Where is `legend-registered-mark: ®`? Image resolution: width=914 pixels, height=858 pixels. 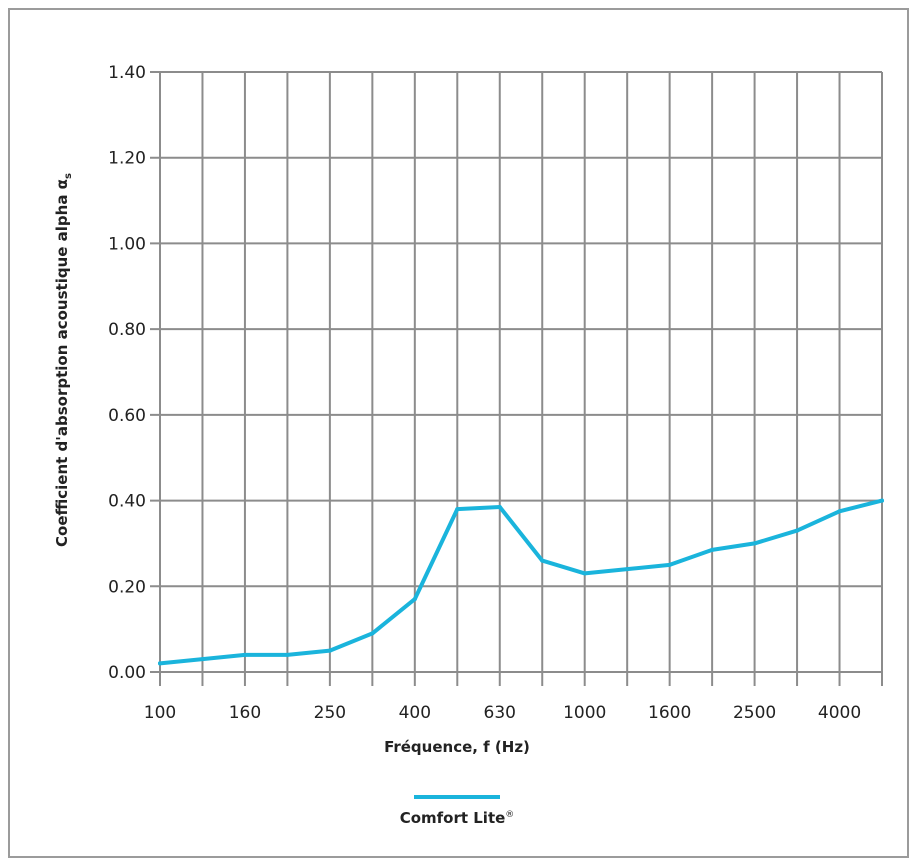
legend-registered-mark: ® is located at coordinates (510, 815).